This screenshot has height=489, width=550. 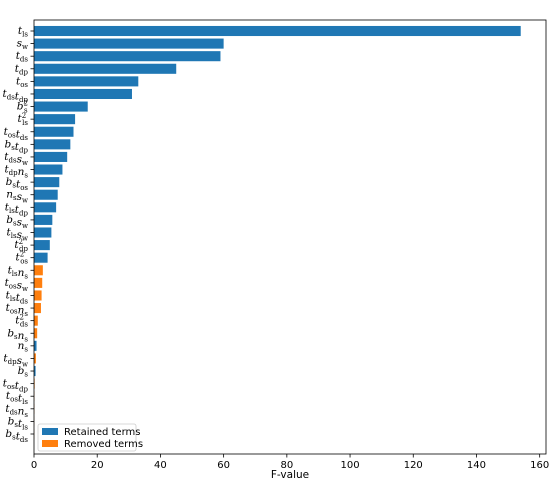 I want to click on category-label: tdpsw, so click(x=15, y=360).